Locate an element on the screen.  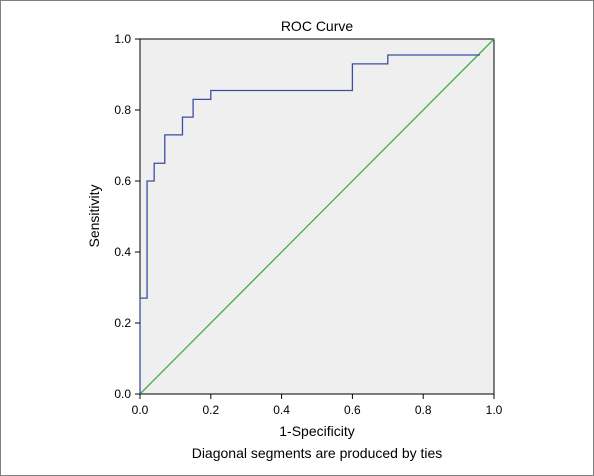
y-tick-label: 0.0 is located at coordinates (122, 394).